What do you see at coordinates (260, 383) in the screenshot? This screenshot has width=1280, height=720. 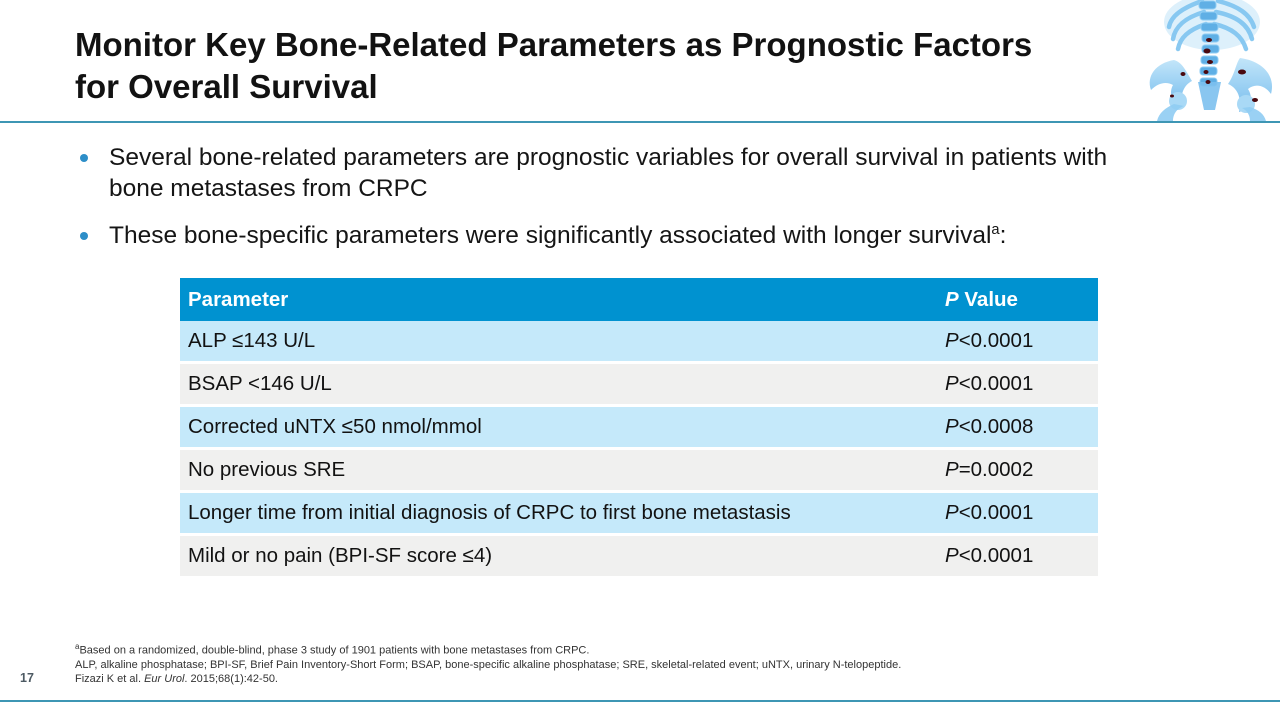 I see `parameter-cell: BSAP <146 U/L` at bounding box center [260, 383].